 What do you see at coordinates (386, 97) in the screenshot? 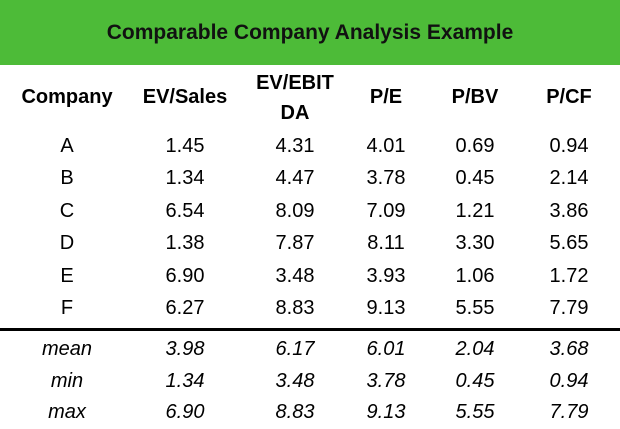
I see `header-pe: P/E` at bounding box center [386, 97].